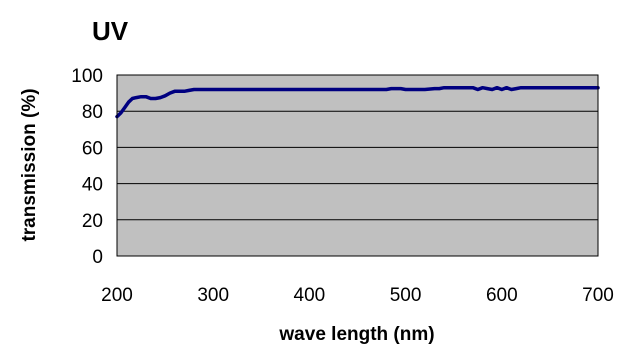 The image size is (619, 349). I want to click on y-tick-label: 40, so click(92, 185).